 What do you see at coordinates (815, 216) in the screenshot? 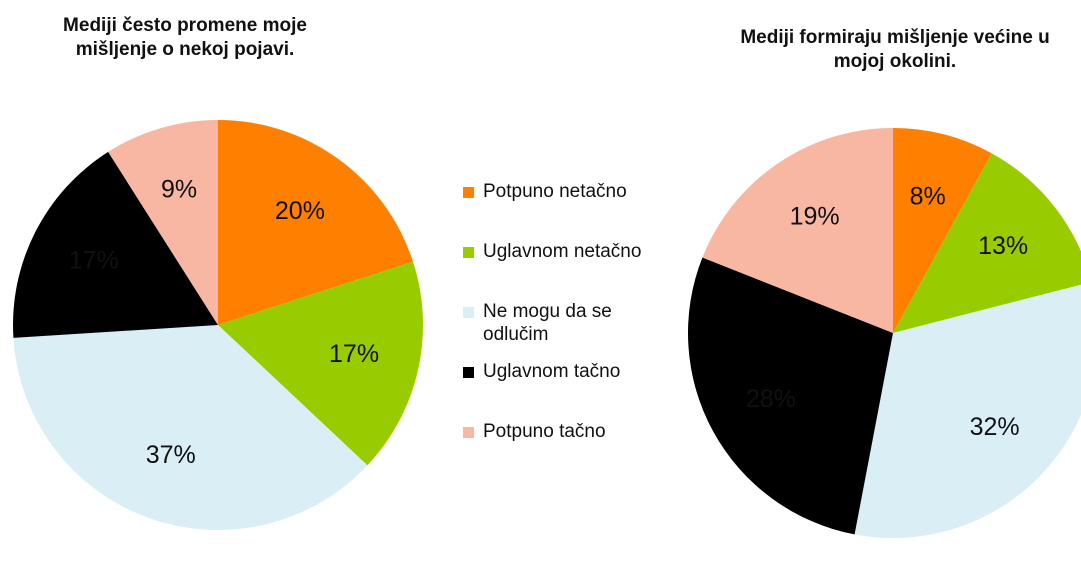
I see `data-label: 19%` at bounding box center [815, 216].